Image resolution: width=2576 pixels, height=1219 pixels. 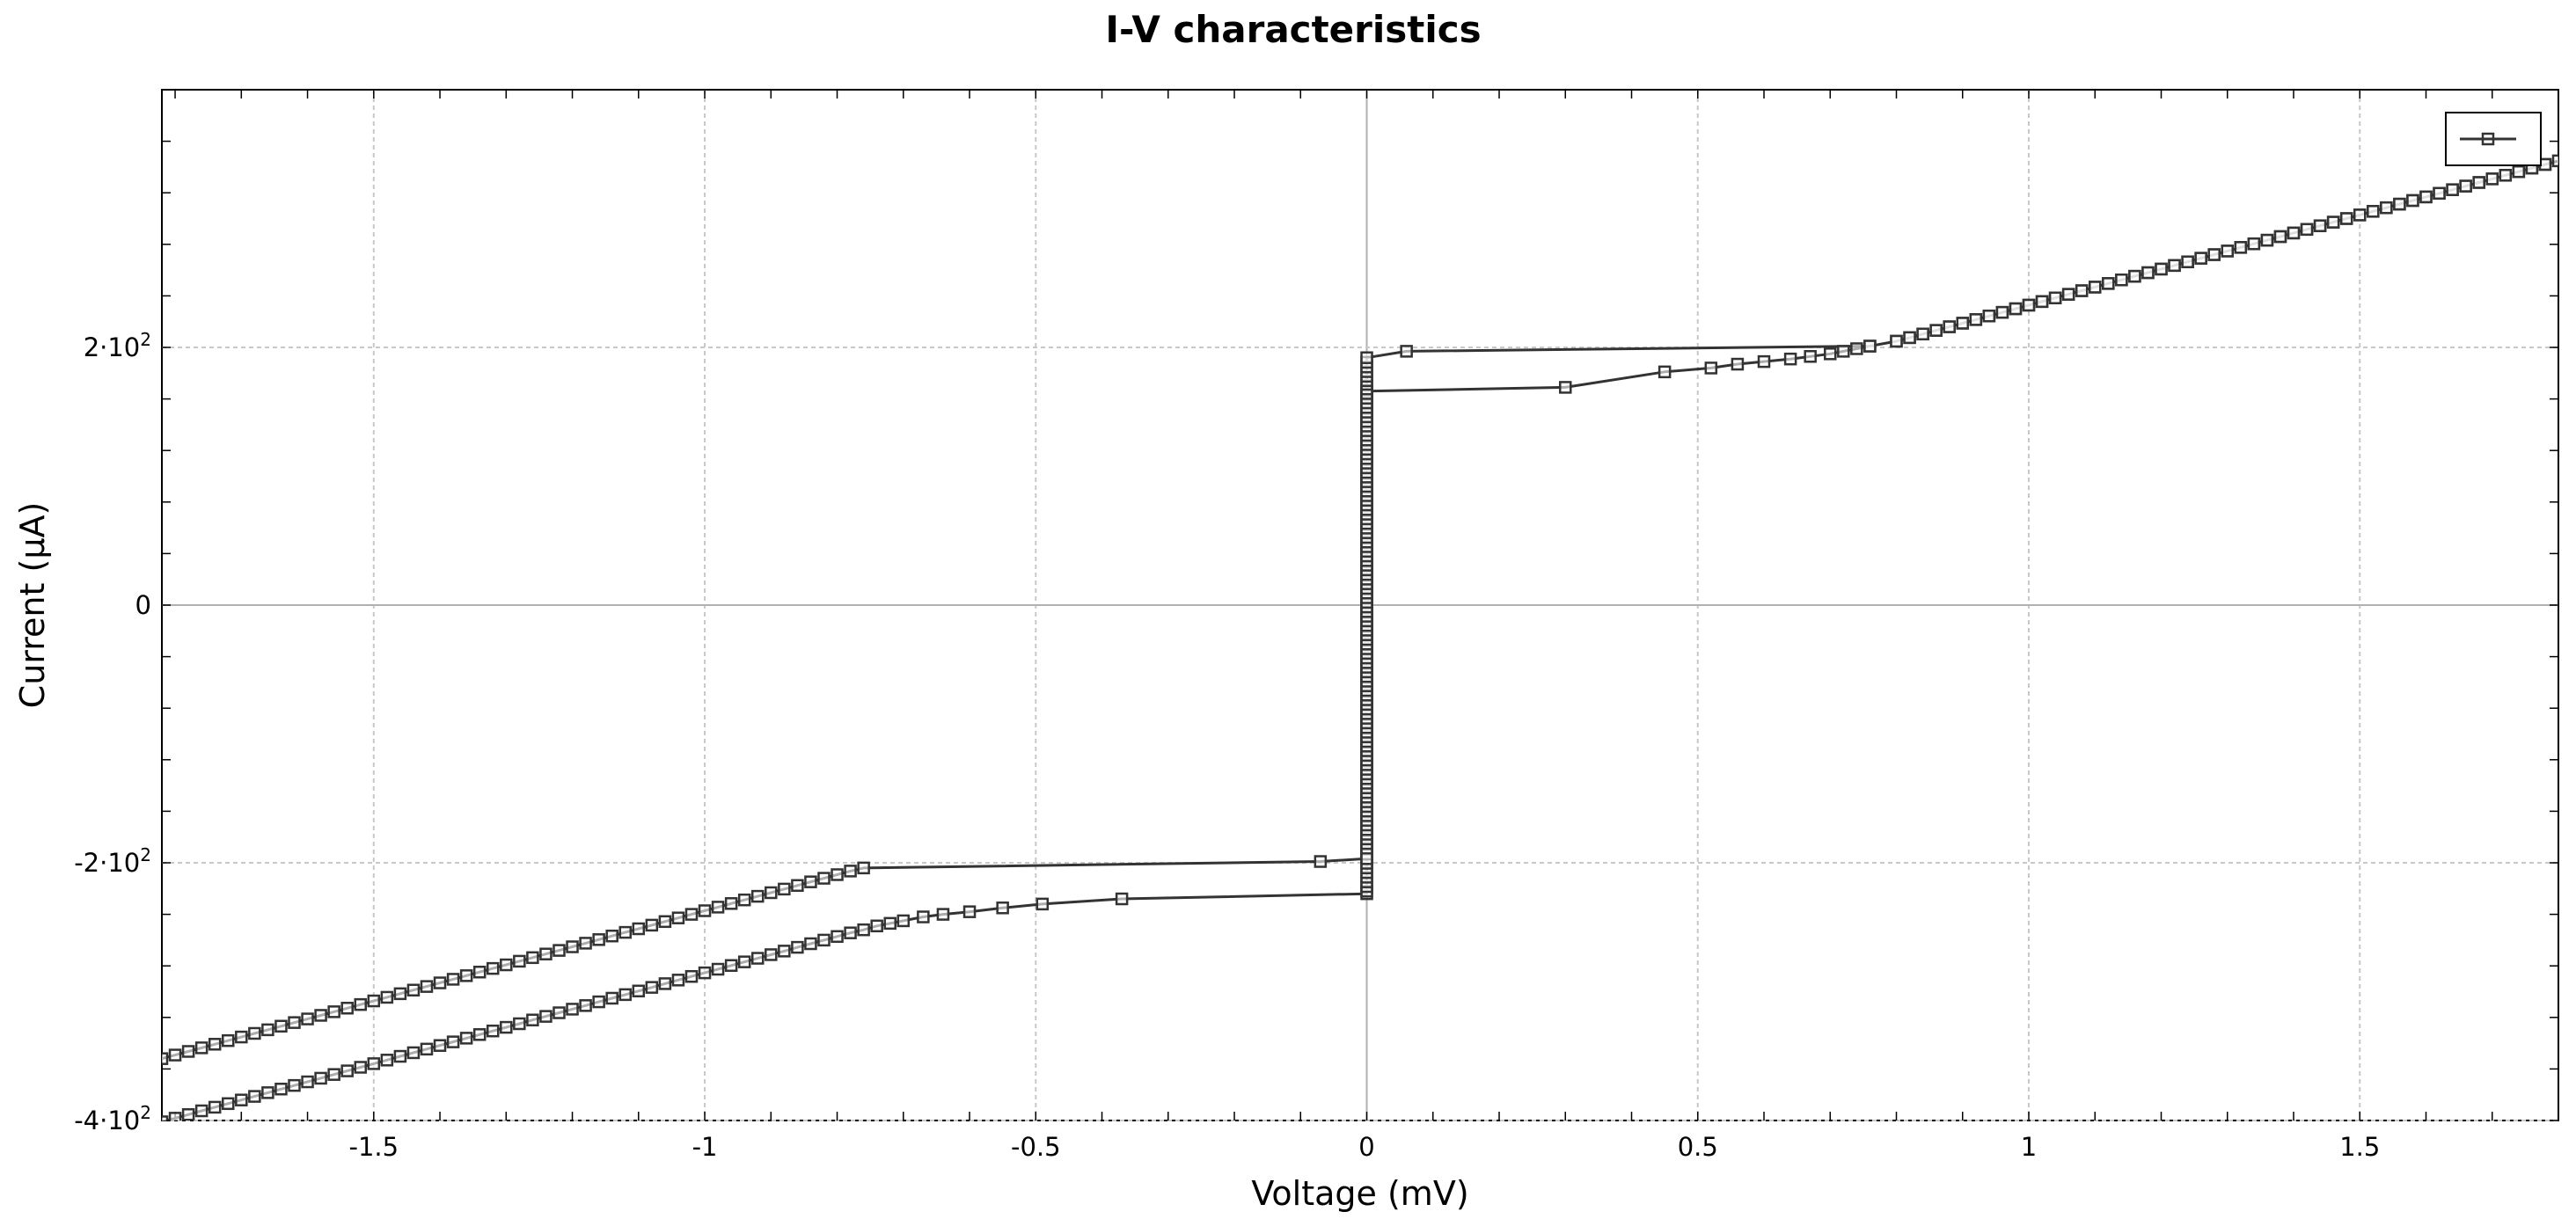 I want to click on x-tick-label: 1, so click(x=2029, y=1147).